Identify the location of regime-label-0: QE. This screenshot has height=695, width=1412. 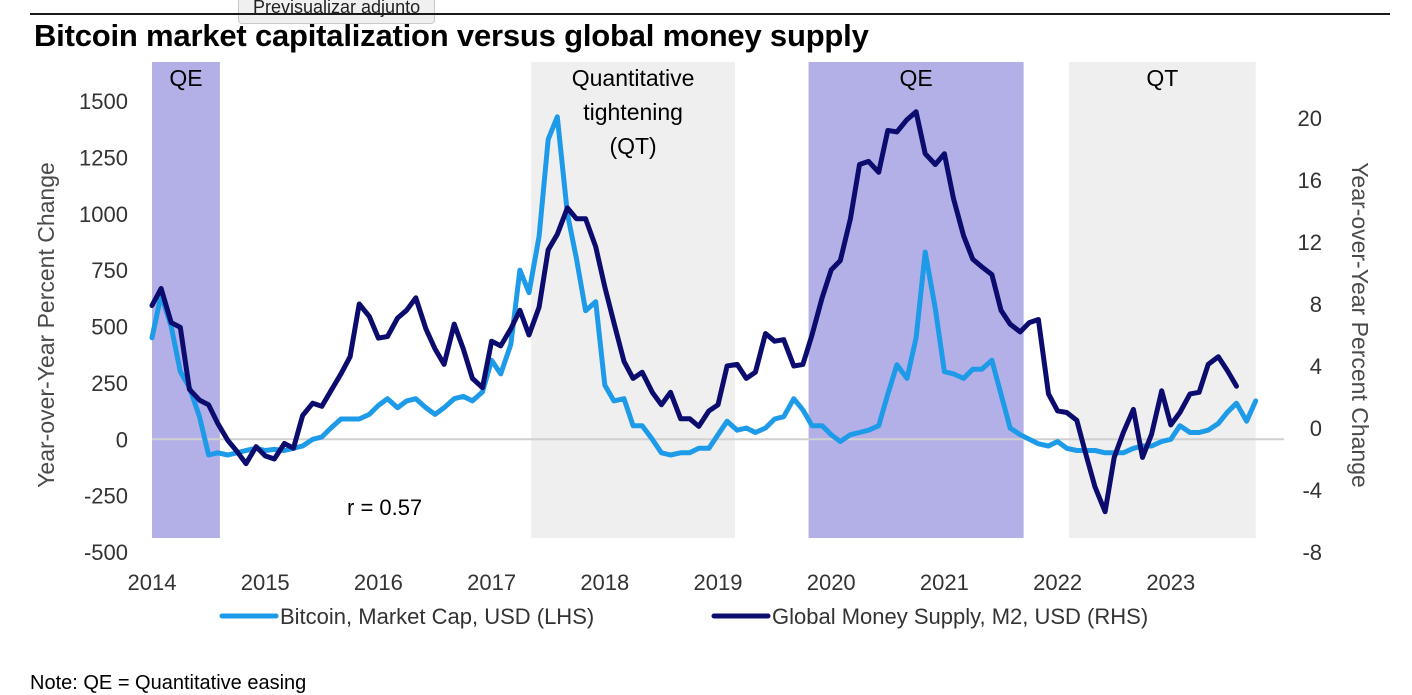
(185, 78).